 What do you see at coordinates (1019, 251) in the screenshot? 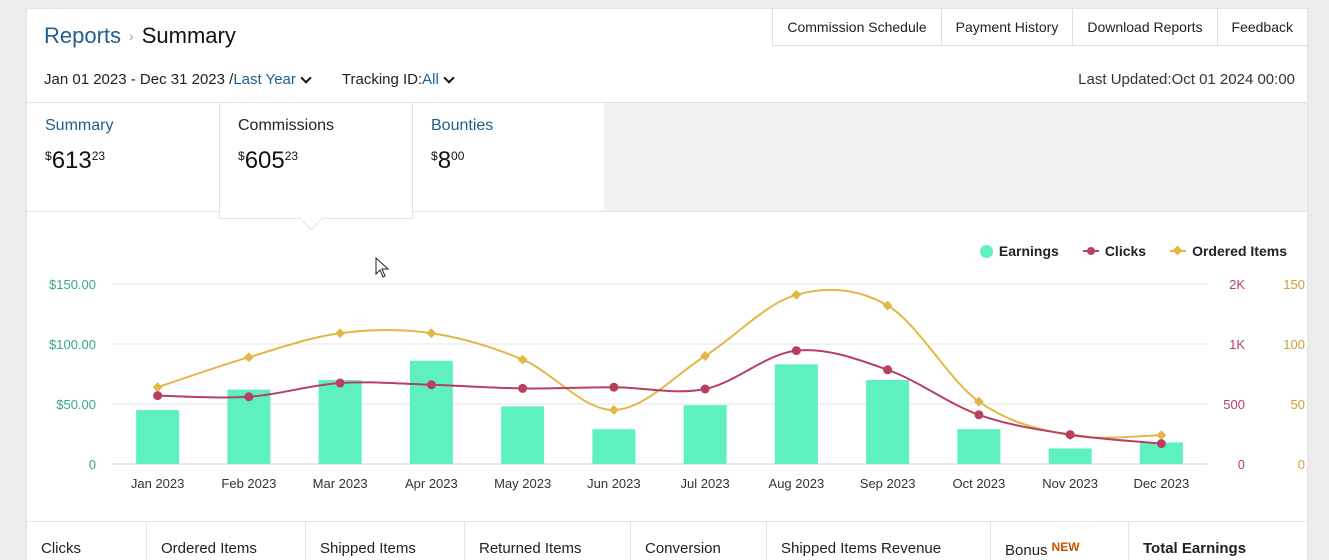
I see `legend-earnings: Earnings` at bounding box center [1019, 251].